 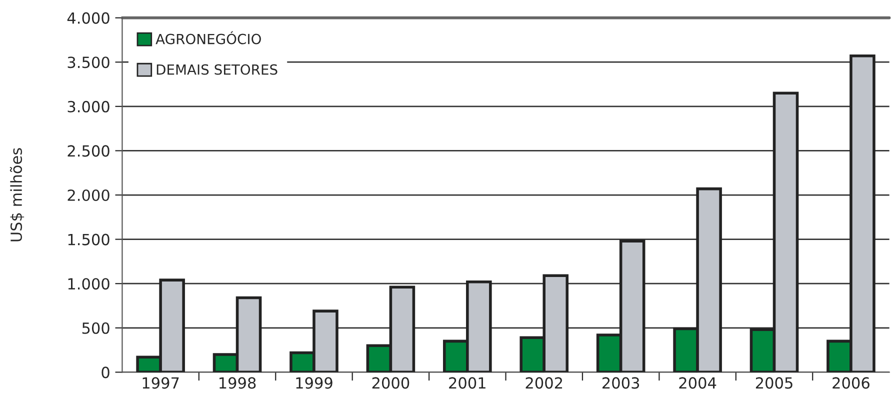 What do you see at coordinates (697, 383) in the screenshot?
I see `x-tick-label: 2004` at bounding box center [697, 383].